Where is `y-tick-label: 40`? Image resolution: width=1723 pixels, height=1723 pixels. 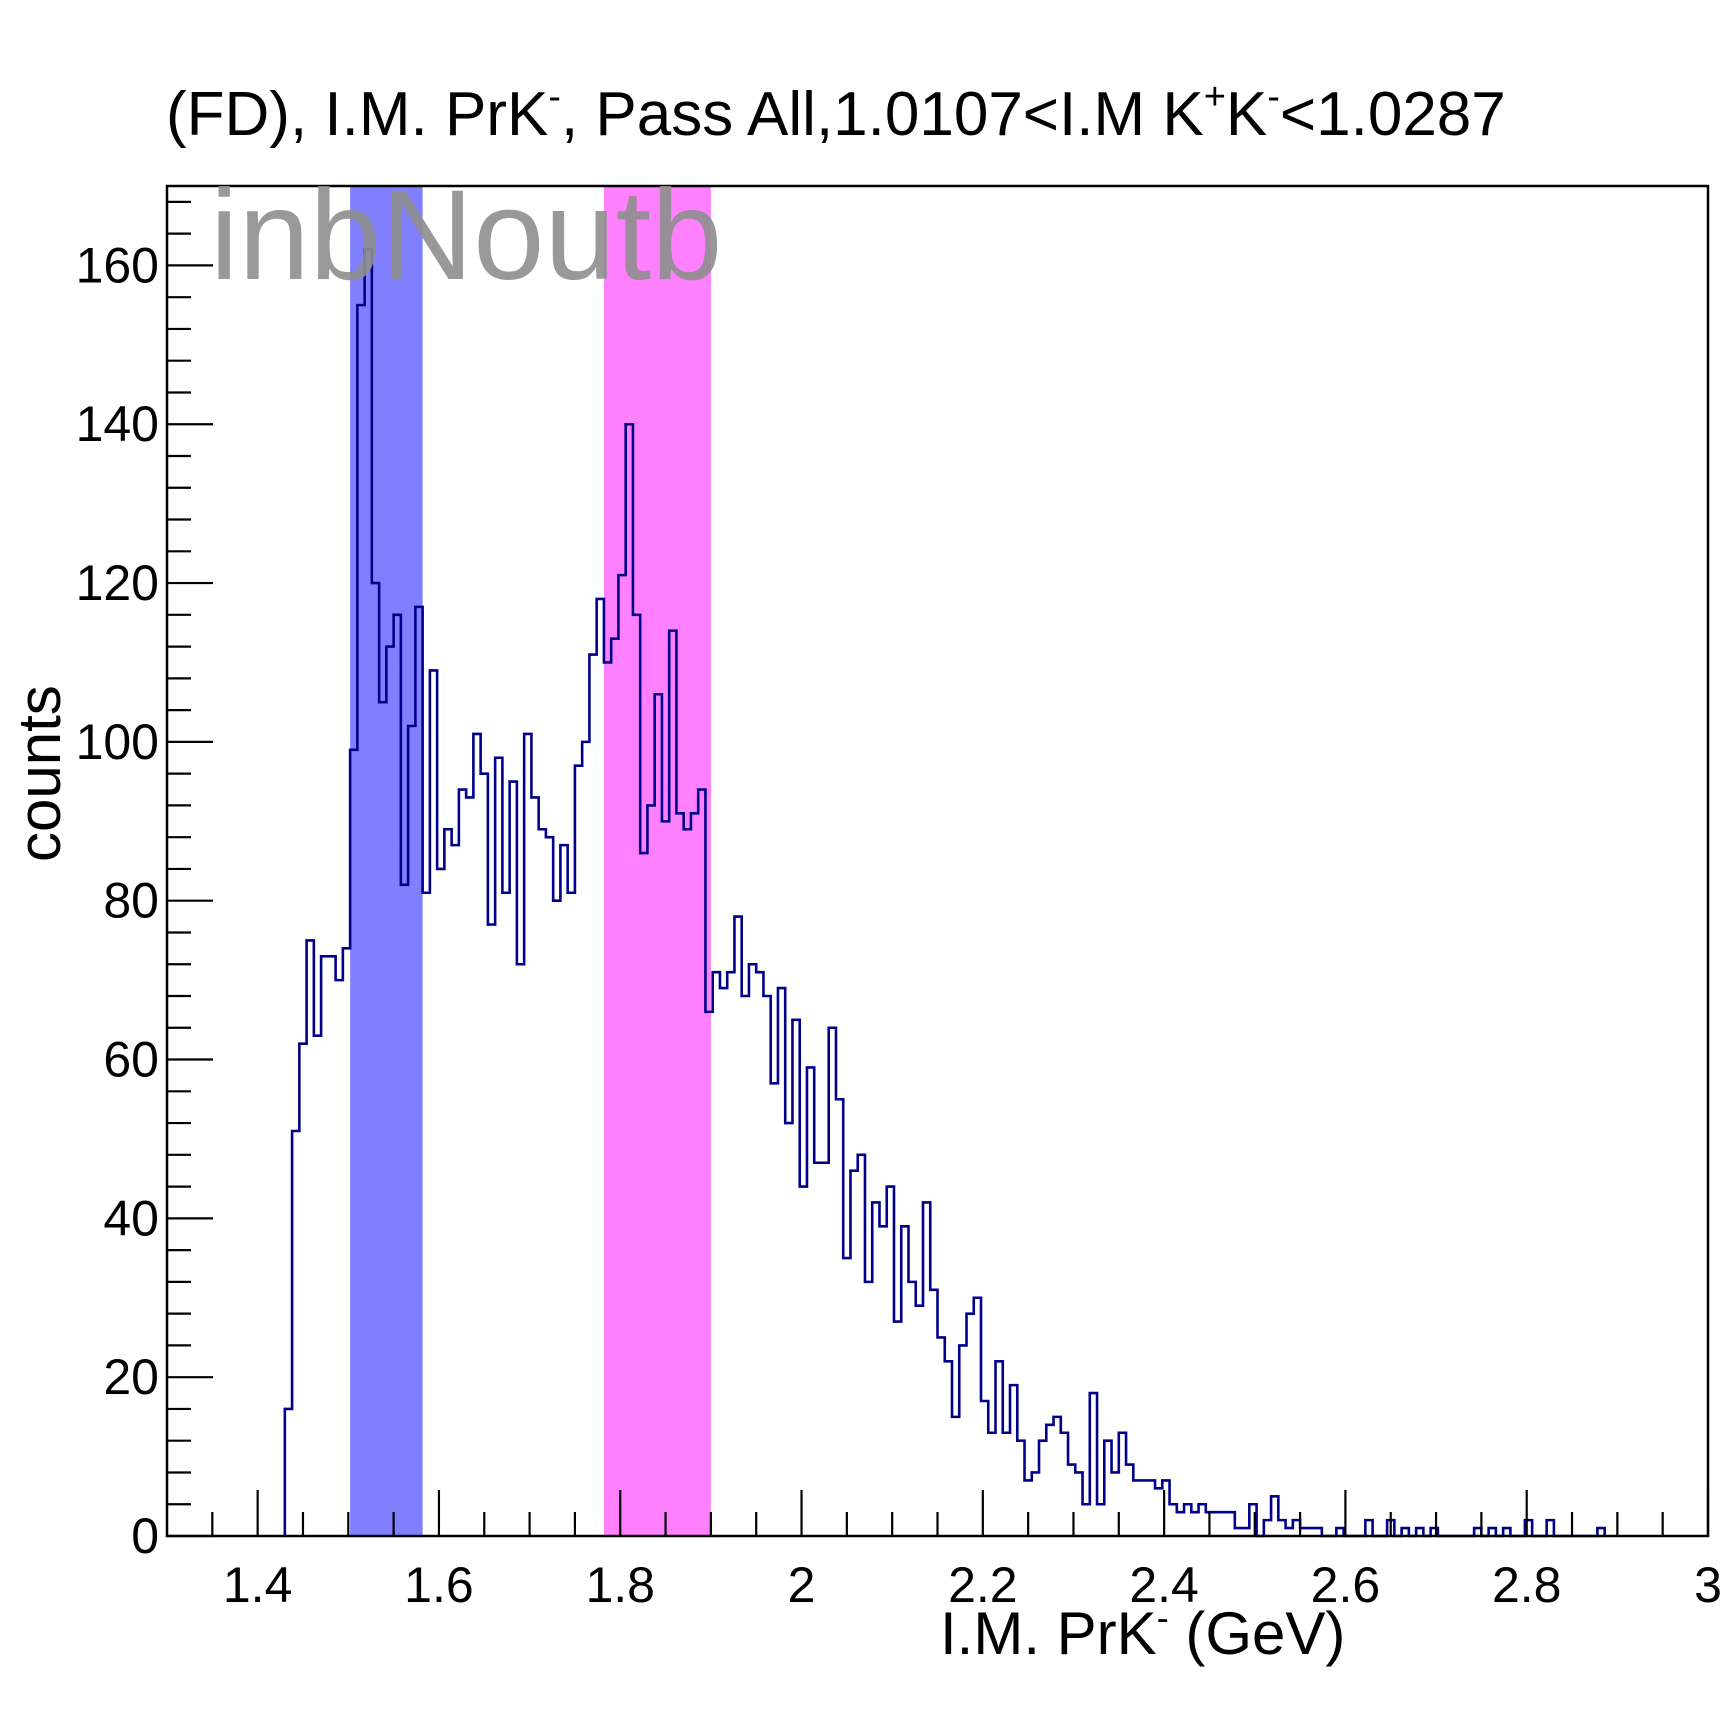
y-tick-label: 40 is located at coordinates (131, 1218).